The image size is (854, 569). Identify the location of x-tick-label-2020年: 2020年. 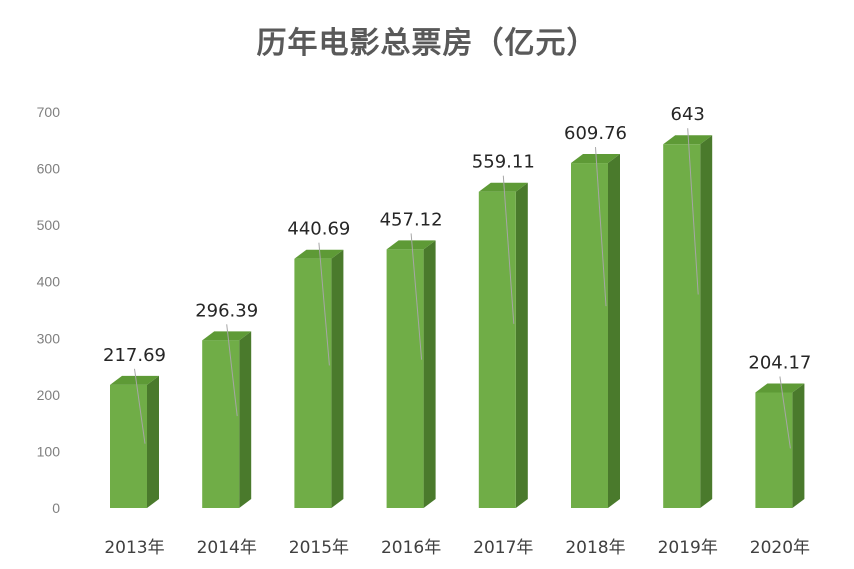
(780, 548).